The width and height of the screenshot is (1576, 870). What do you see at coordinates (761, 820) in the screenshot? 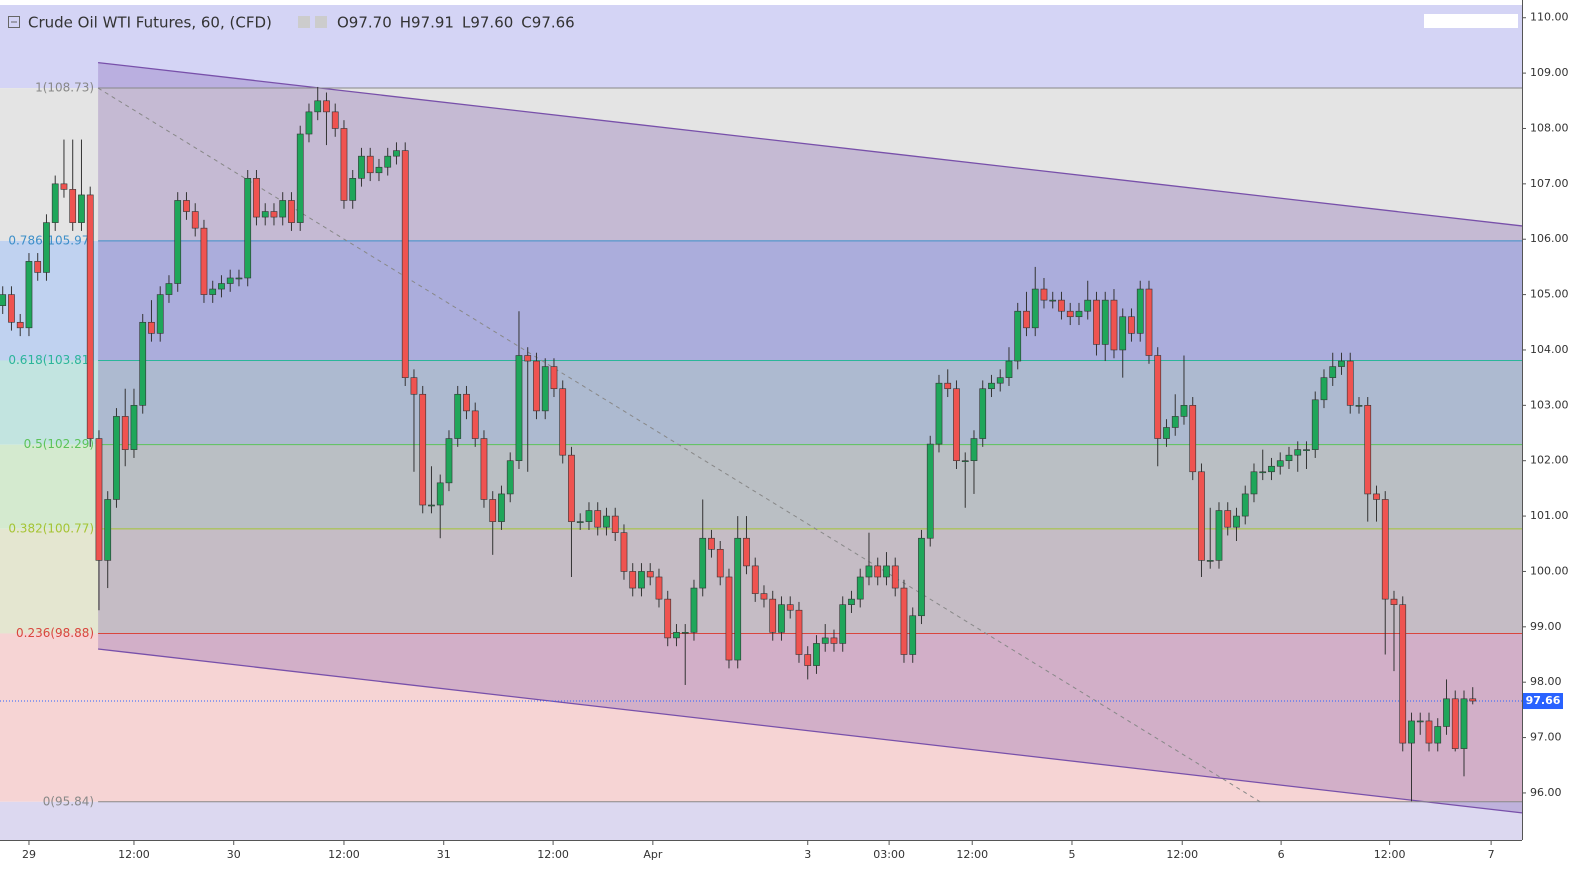
I see `fib-fill-below` at bounding box center [761, 820].